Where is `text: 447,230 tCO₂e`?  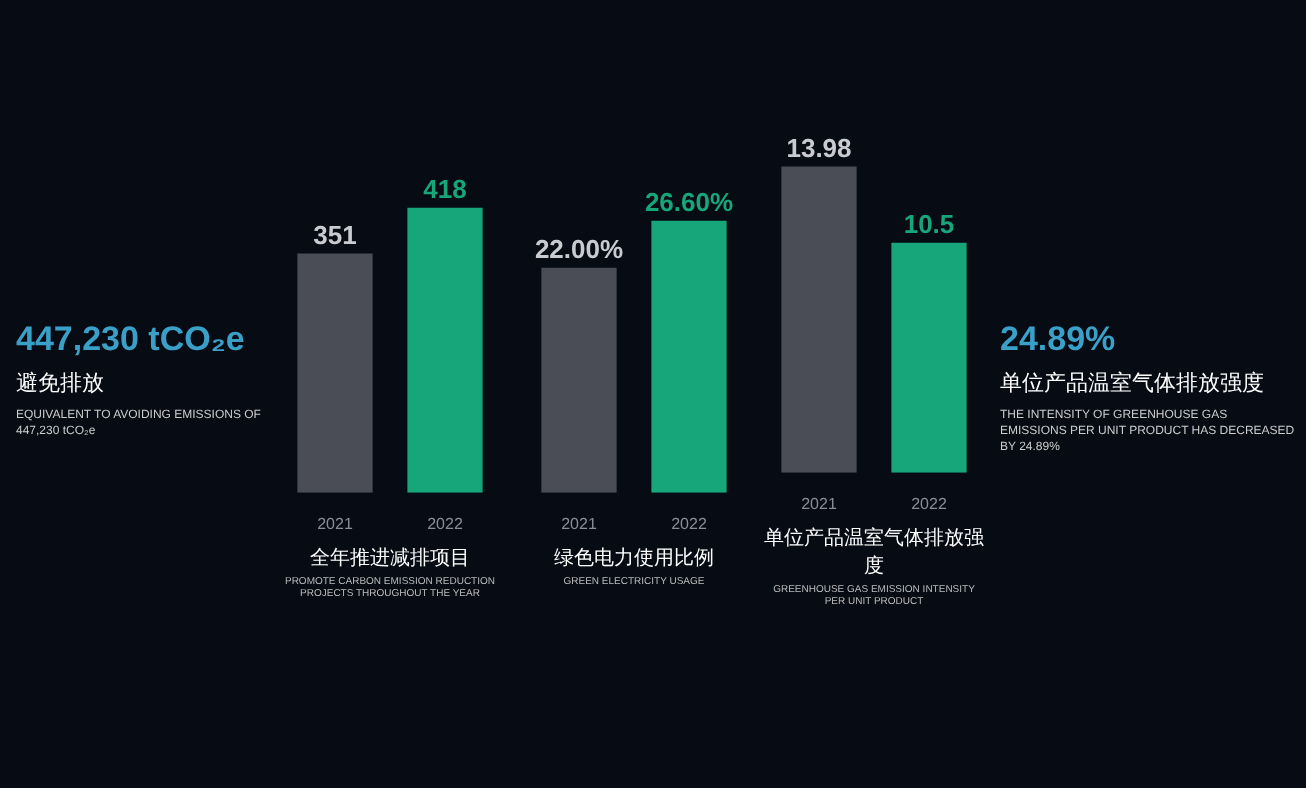
text: 447,230 tCO₂e is located at coordinates (131, 340).